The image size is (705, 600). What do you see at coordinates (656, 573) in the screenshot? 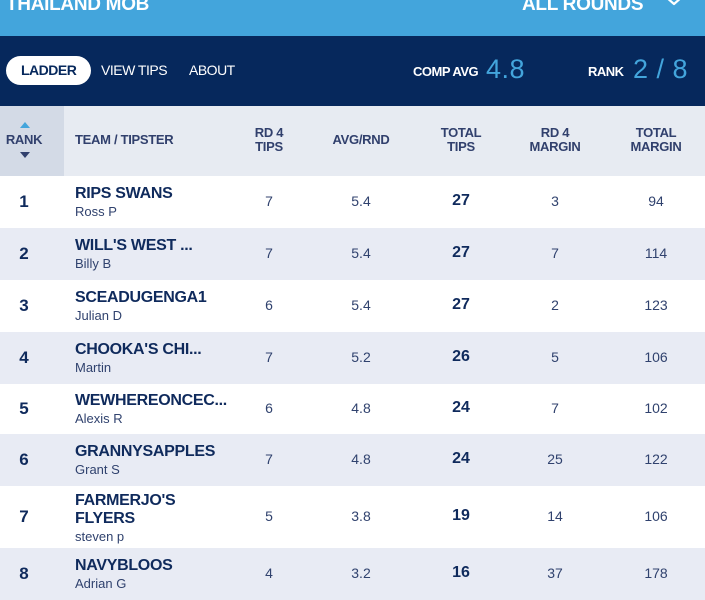
I see `total-margin-cell: 178` at bounding box center [656, 573].